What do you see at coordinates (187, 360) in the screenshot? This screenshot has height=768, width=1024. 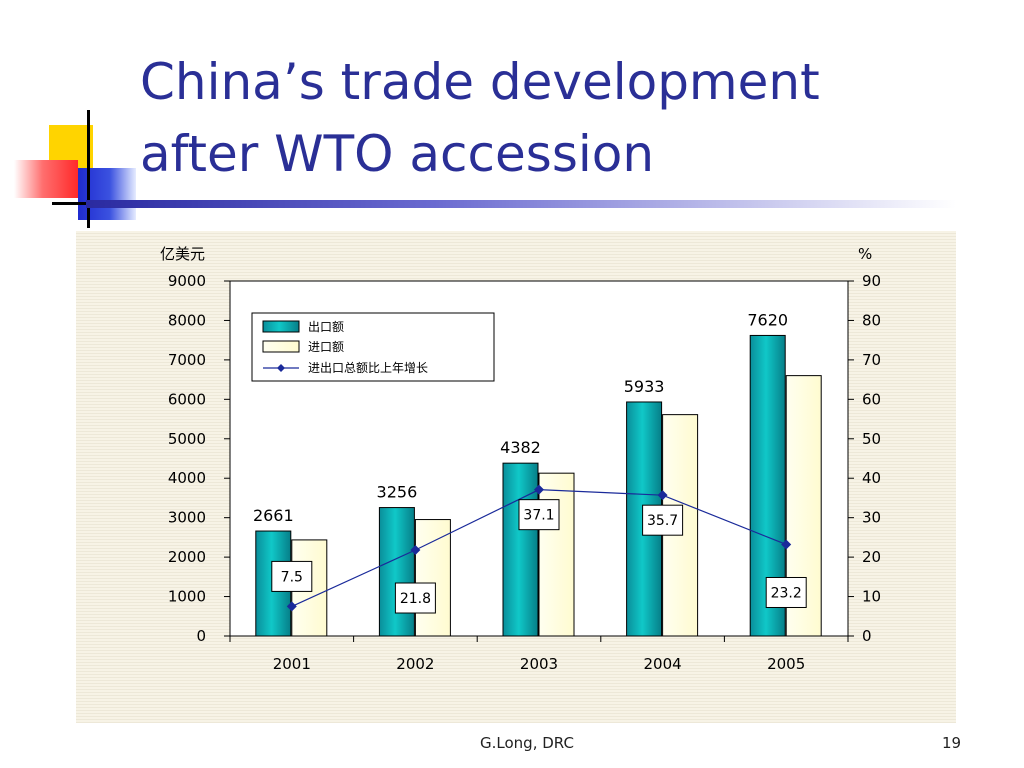 I see `left-tick-label: 7000` at bounding box center [187, 360].